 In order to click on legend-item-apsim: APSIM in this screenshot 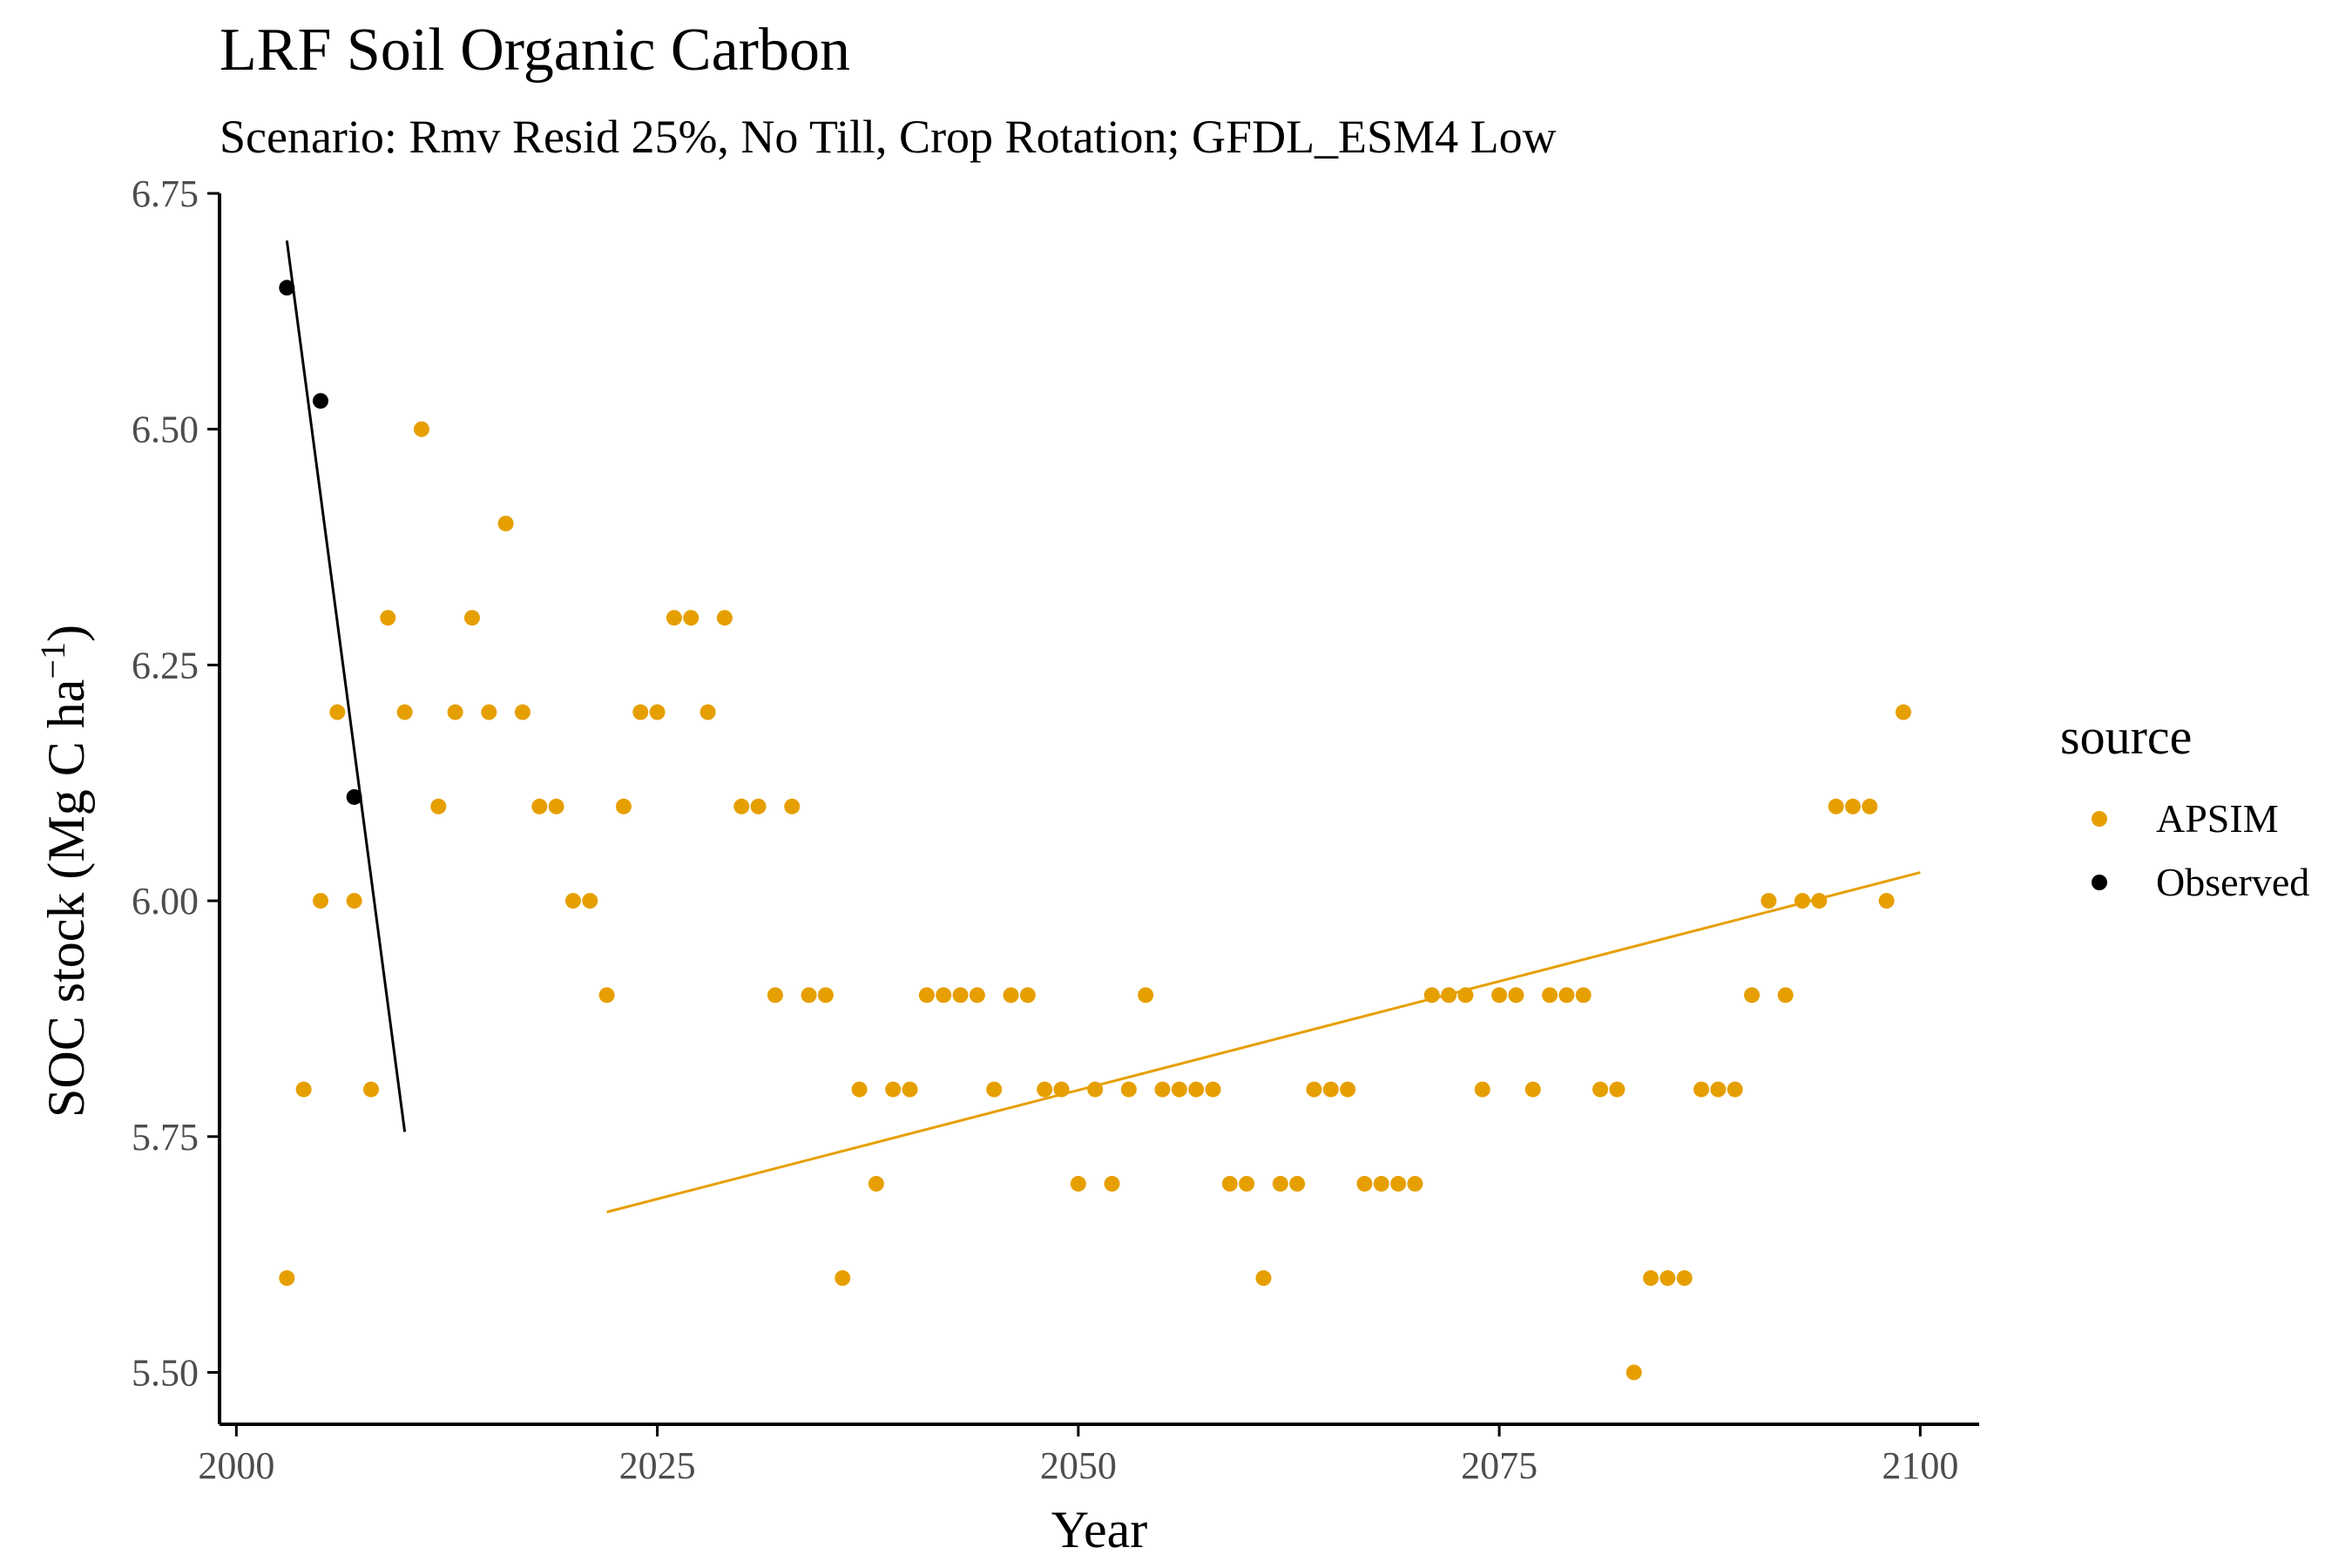, I will do `click(2185, 818)`.